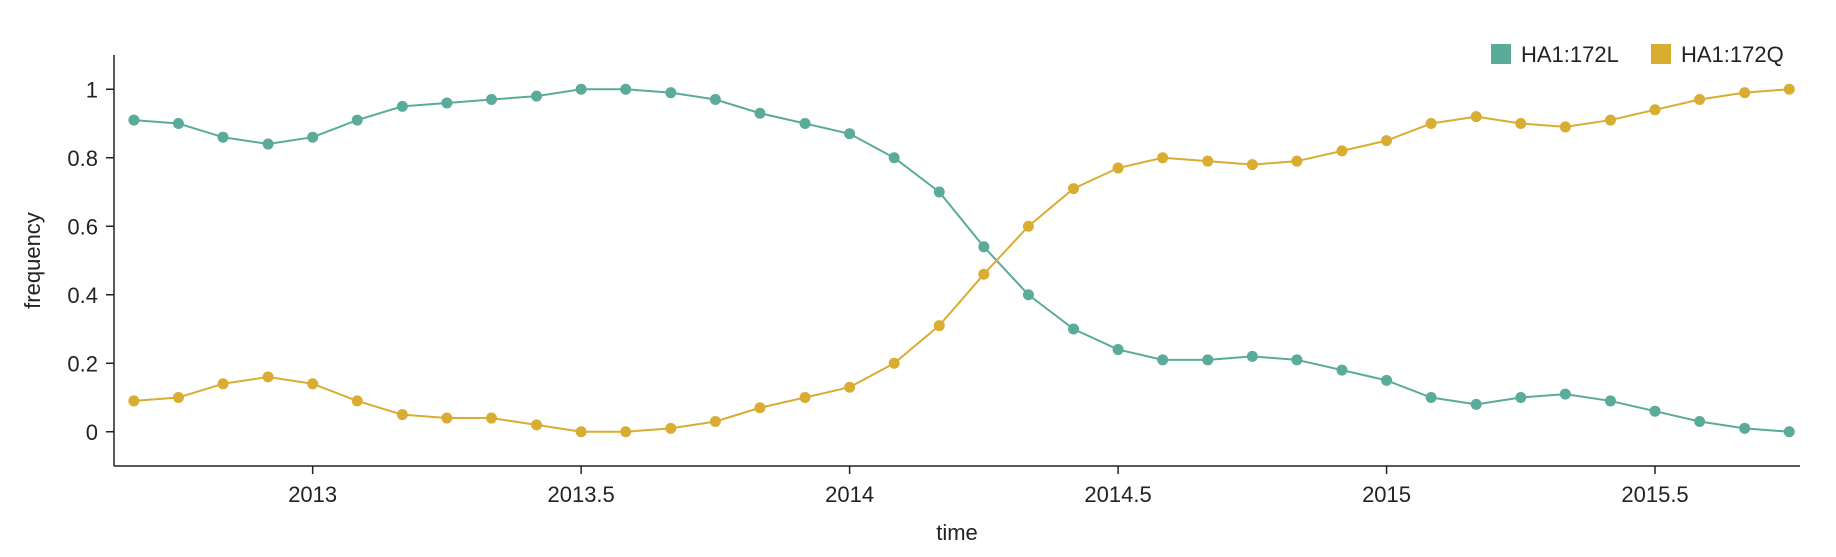 This screenshot has height=557, width=1836. Describe the element at coordinates (1386, 494) in the screenshot. I see `x-tick-label: 2015` at that location.